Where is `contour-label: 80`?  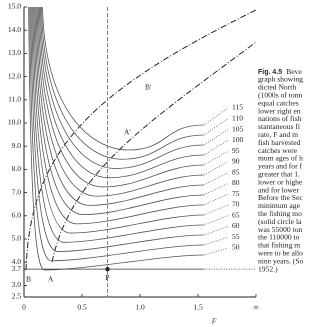 contour-label: 80 is located at coordinates (236, 182).